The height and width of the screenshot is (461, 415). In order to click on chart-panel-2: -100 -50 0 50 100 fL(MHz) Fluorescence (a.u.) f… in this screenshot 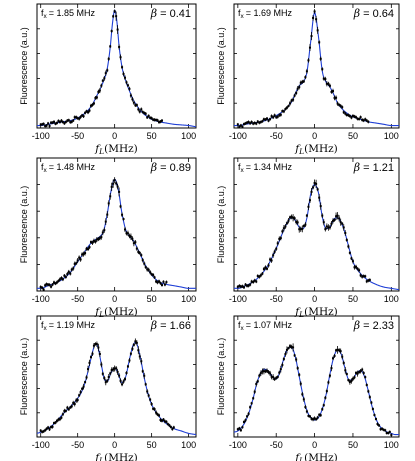, I will do `click(308, 79)`.